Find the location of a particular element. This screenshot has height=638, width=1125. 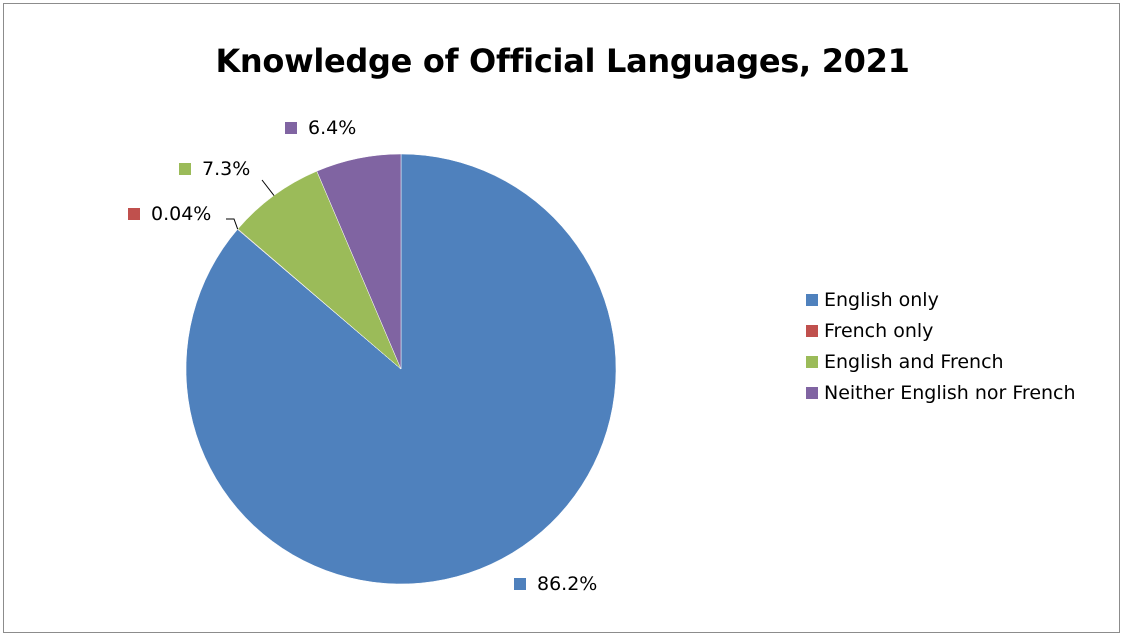

legend-item-neither: Neither English nor French is located at coordinates (941, 393).